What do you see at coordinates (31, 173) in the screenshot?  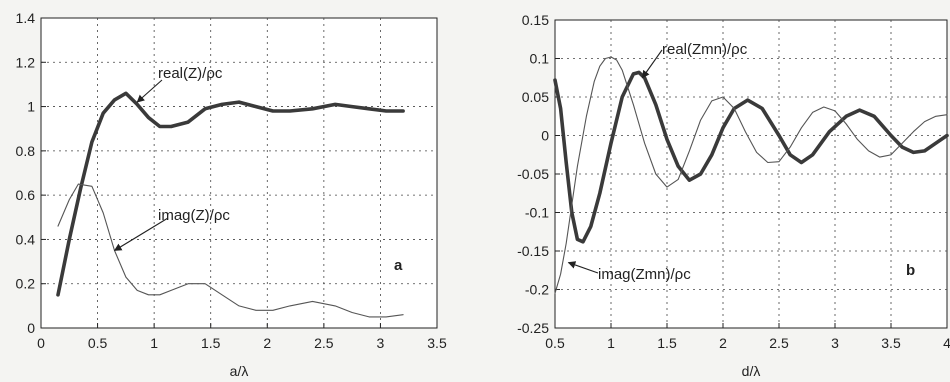 I see `y-ticks-a: 0 0.2 0.4 0.6 0.8 1 1.2 1.4` at bounding box center [31, 173].